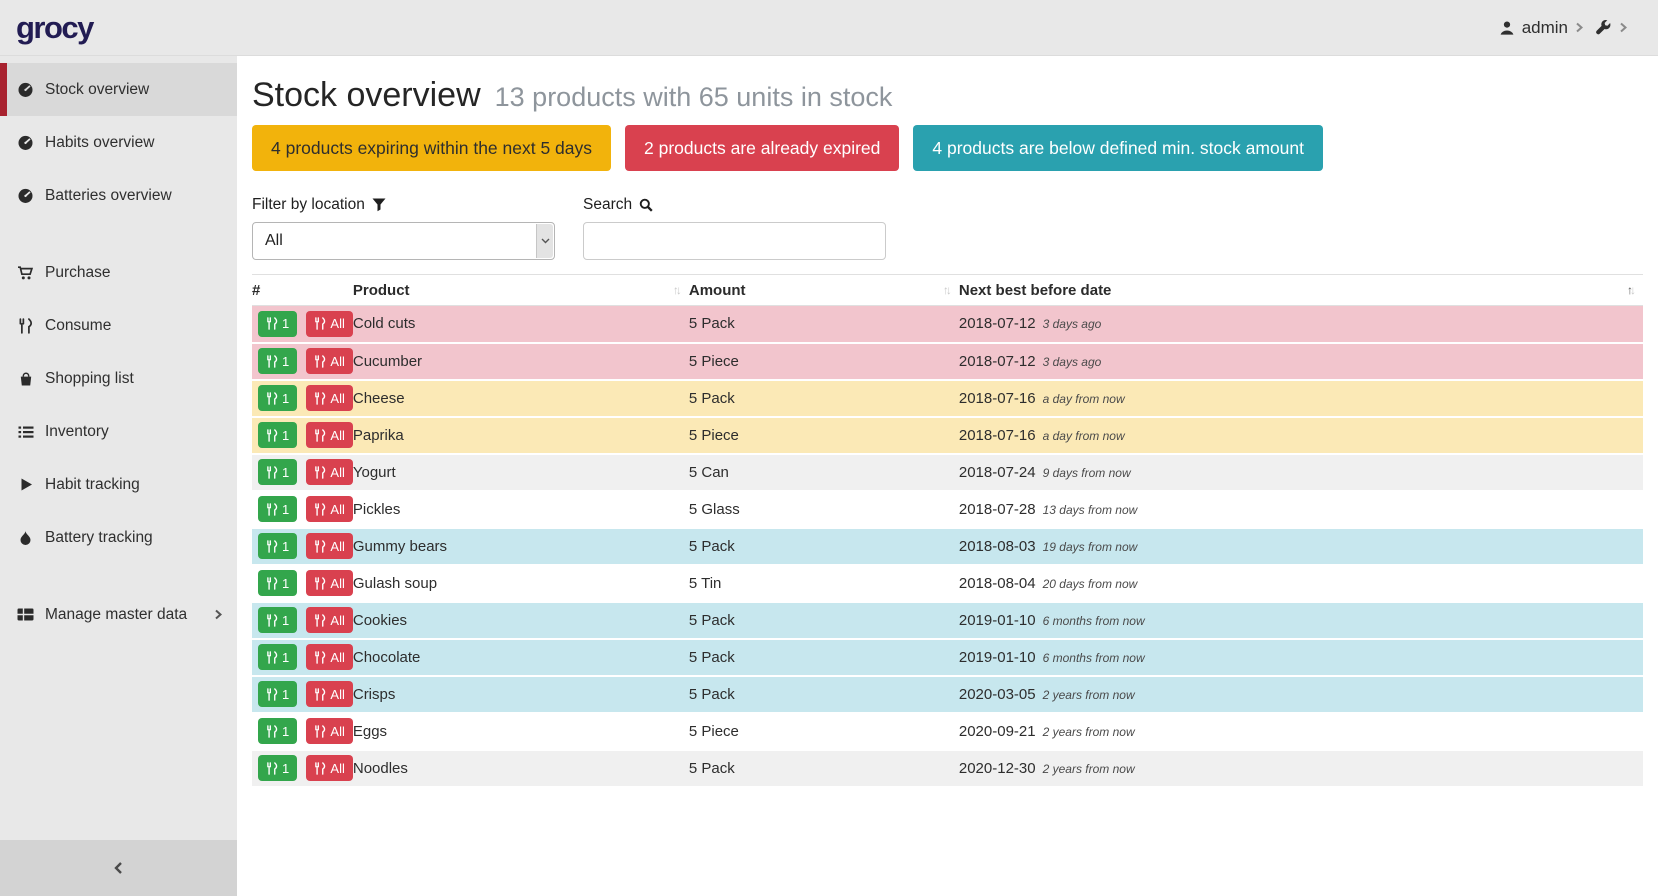  Describe the element at coordinates (997, 694) in the screenshot. I see `date-value: 2020-03-05` at that location.